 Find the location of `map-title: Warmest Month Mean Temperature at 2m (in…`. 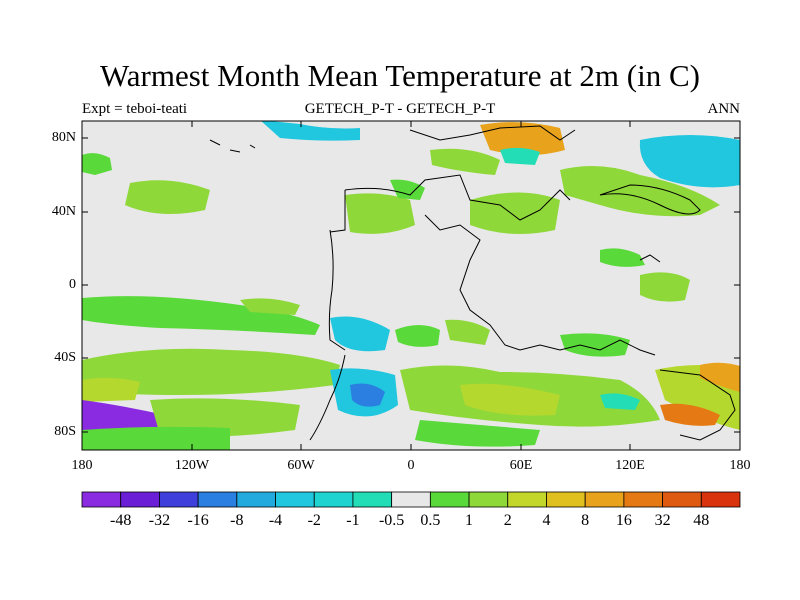

map-title: Warmest Month Mean Temperature at 2m (in… is located at coordinates (400, 75).